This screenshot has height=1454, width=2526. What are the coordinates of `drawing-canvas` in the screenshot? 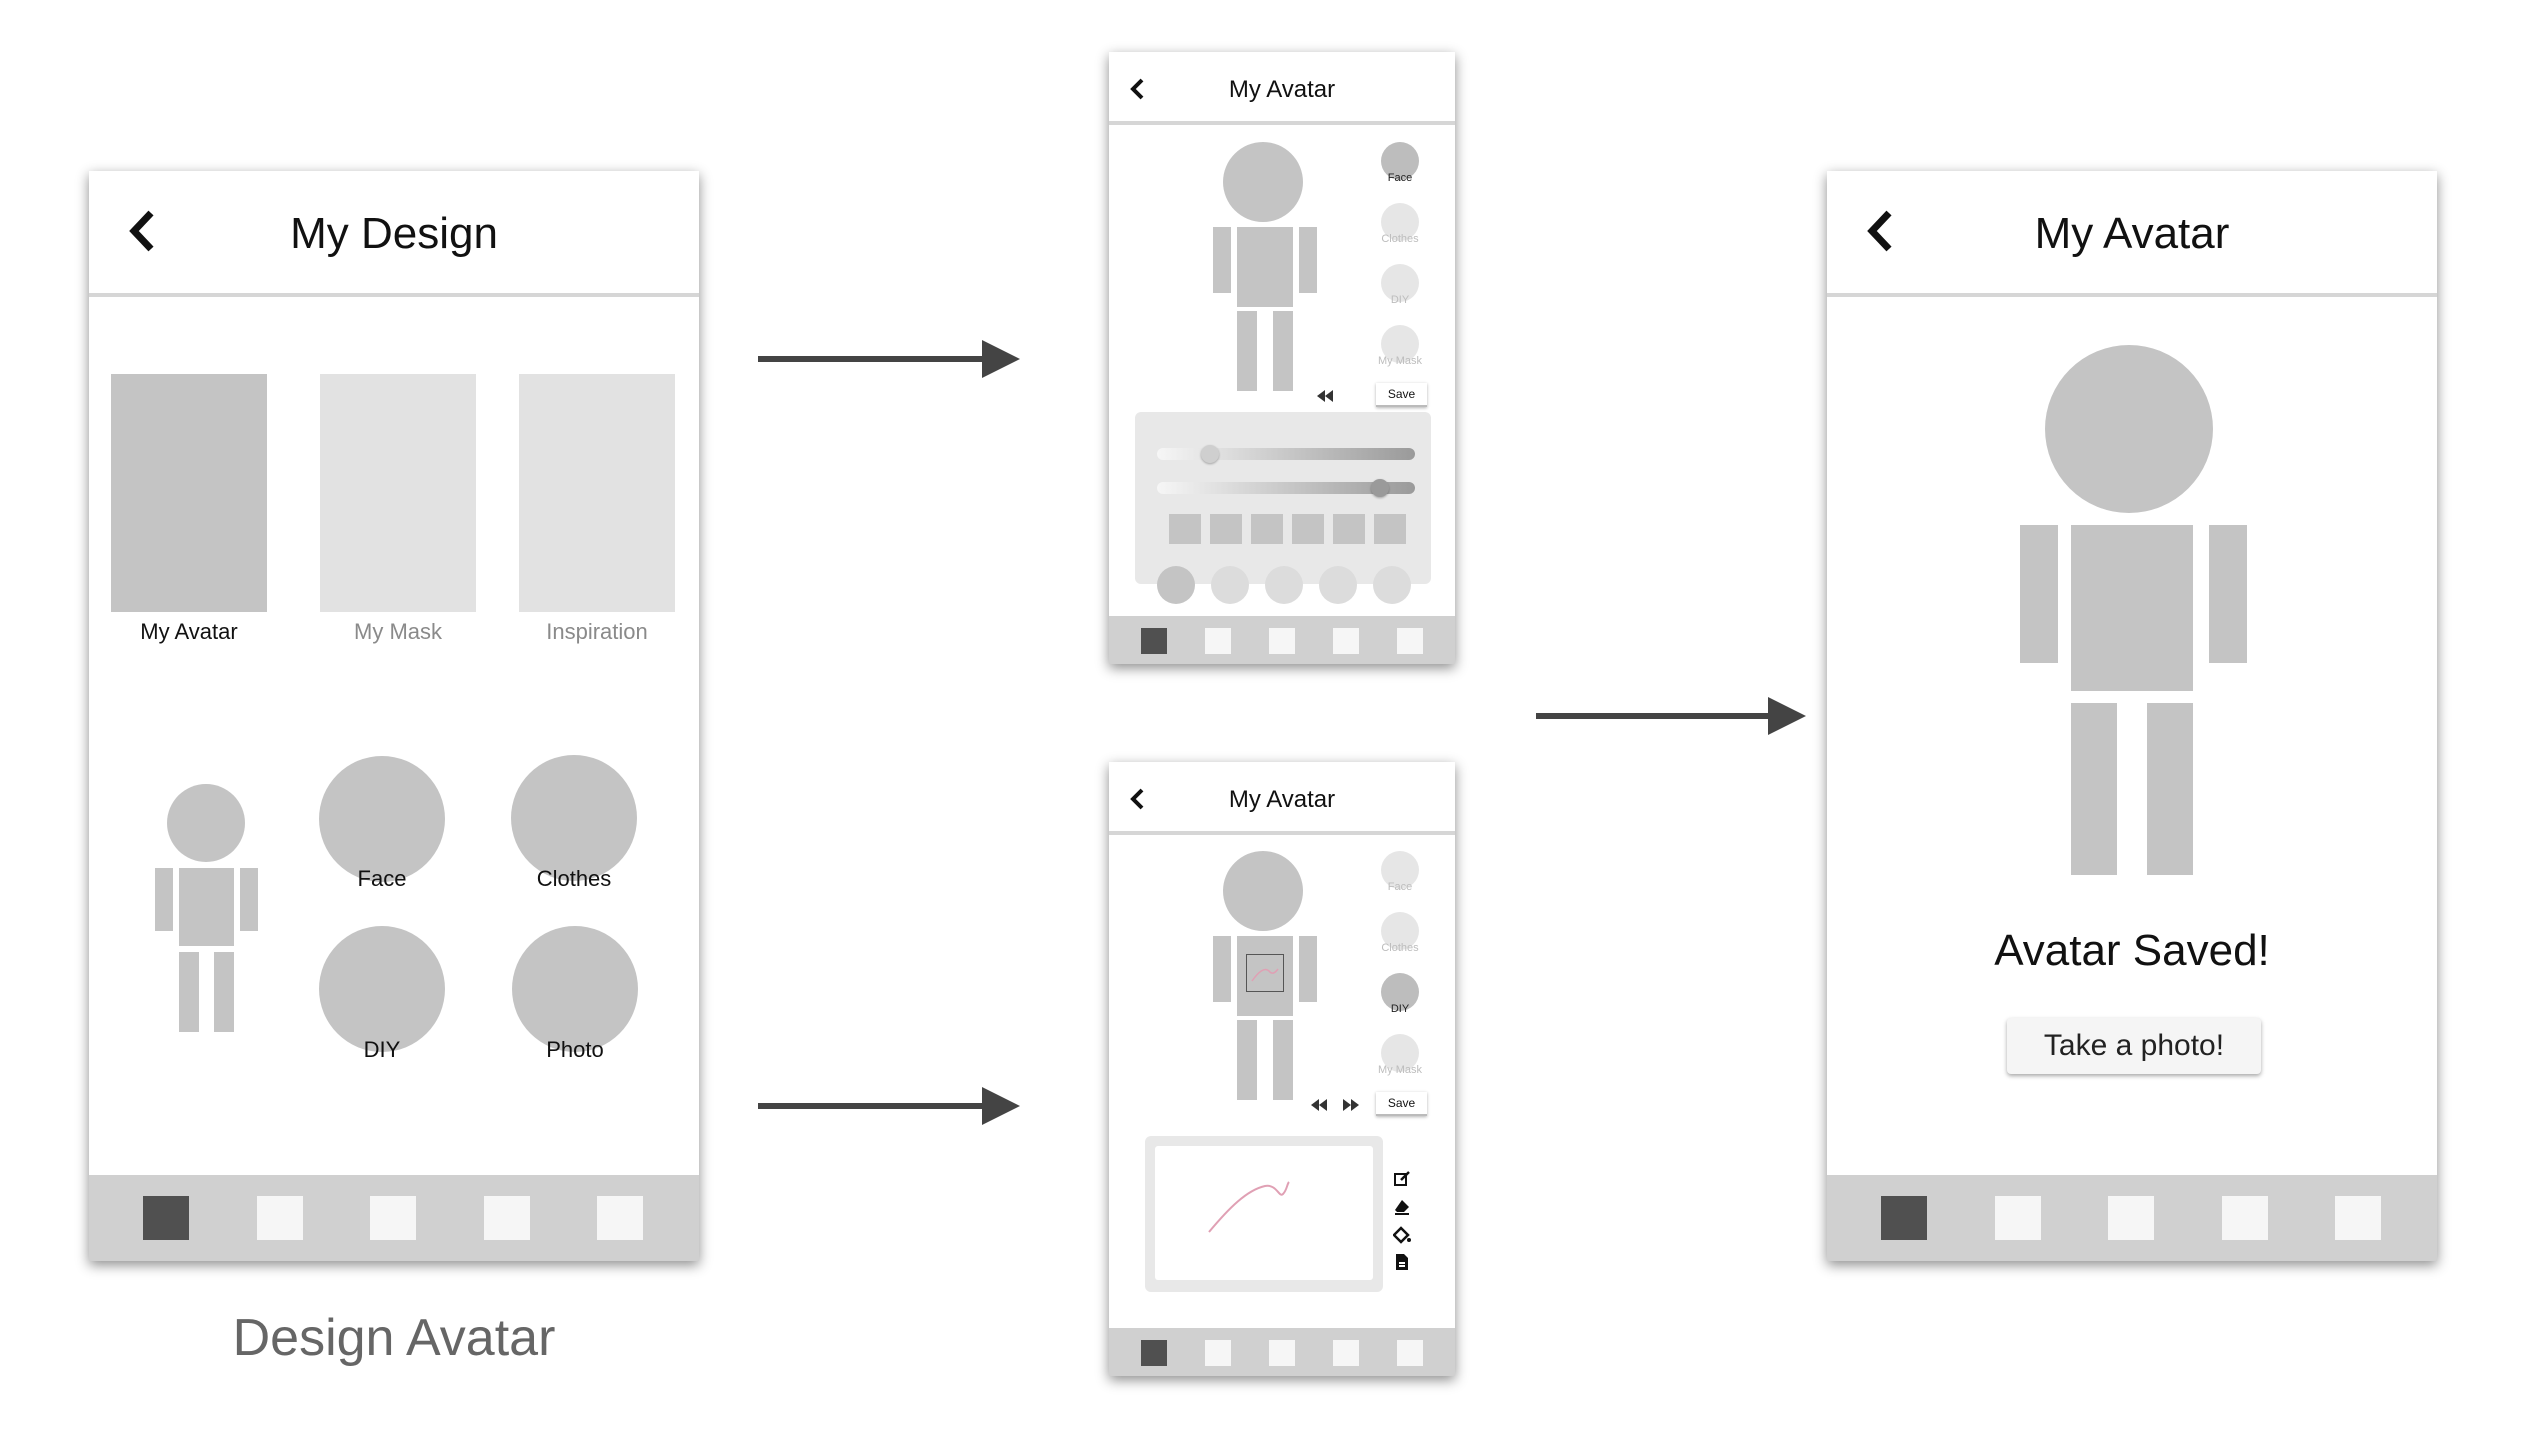 It's located at (1264, 1213).